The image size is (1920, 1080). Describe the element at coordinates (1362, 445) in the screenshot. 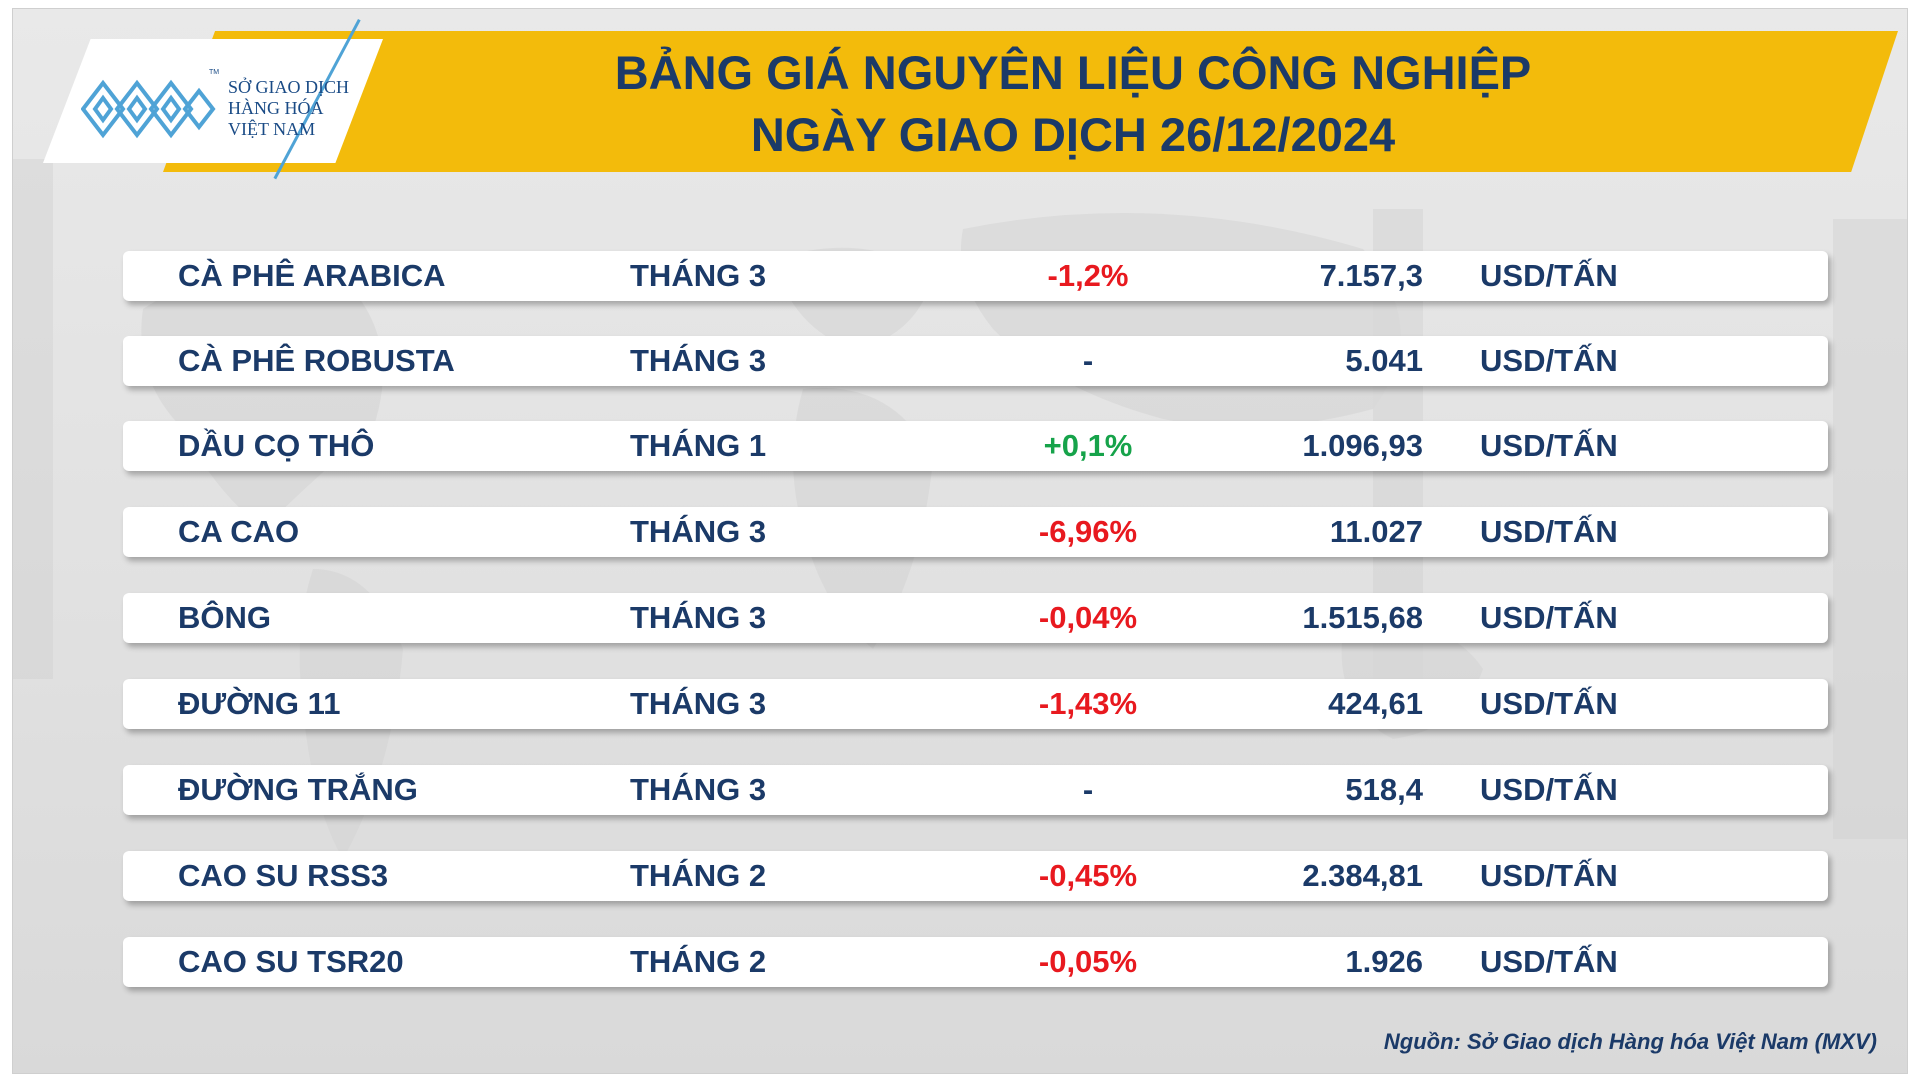

I see `price-value: 1.096,93` at that location.